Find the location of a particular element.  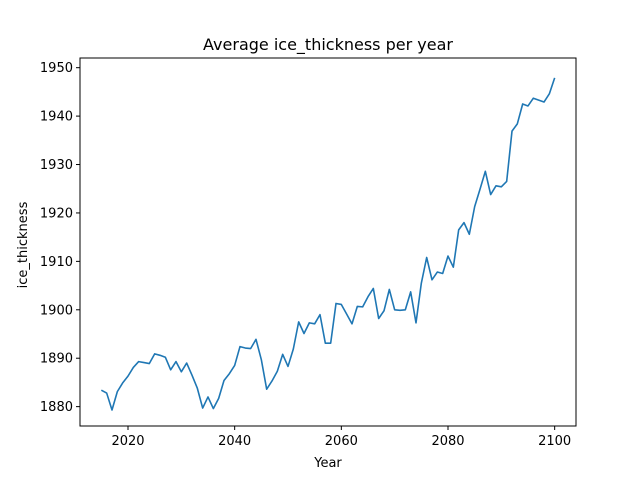

y-tick-label: 1890 is located at coordinates (56, 359).